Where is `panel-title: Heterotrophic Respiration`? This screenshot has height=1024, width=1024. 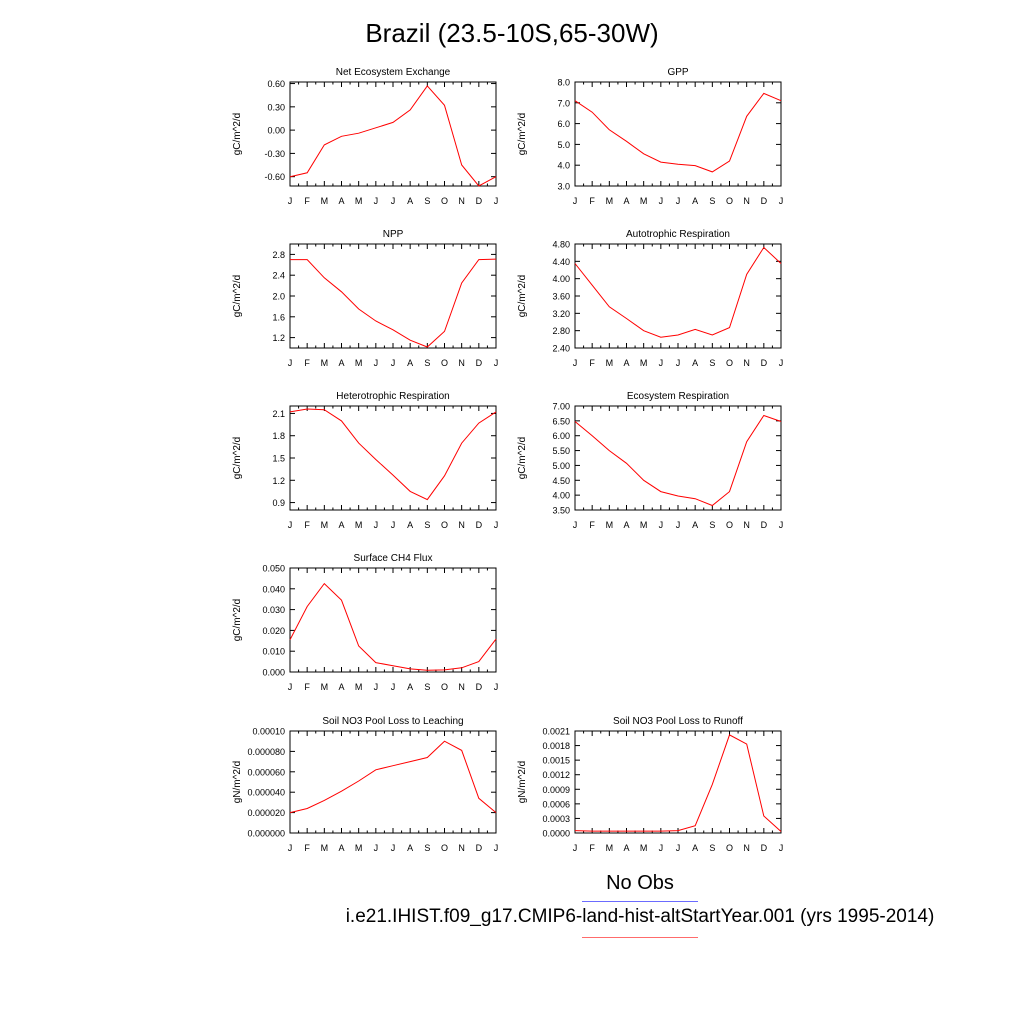
panel-title: Heterotrophic Respiration is located at coordinates (392, 396).